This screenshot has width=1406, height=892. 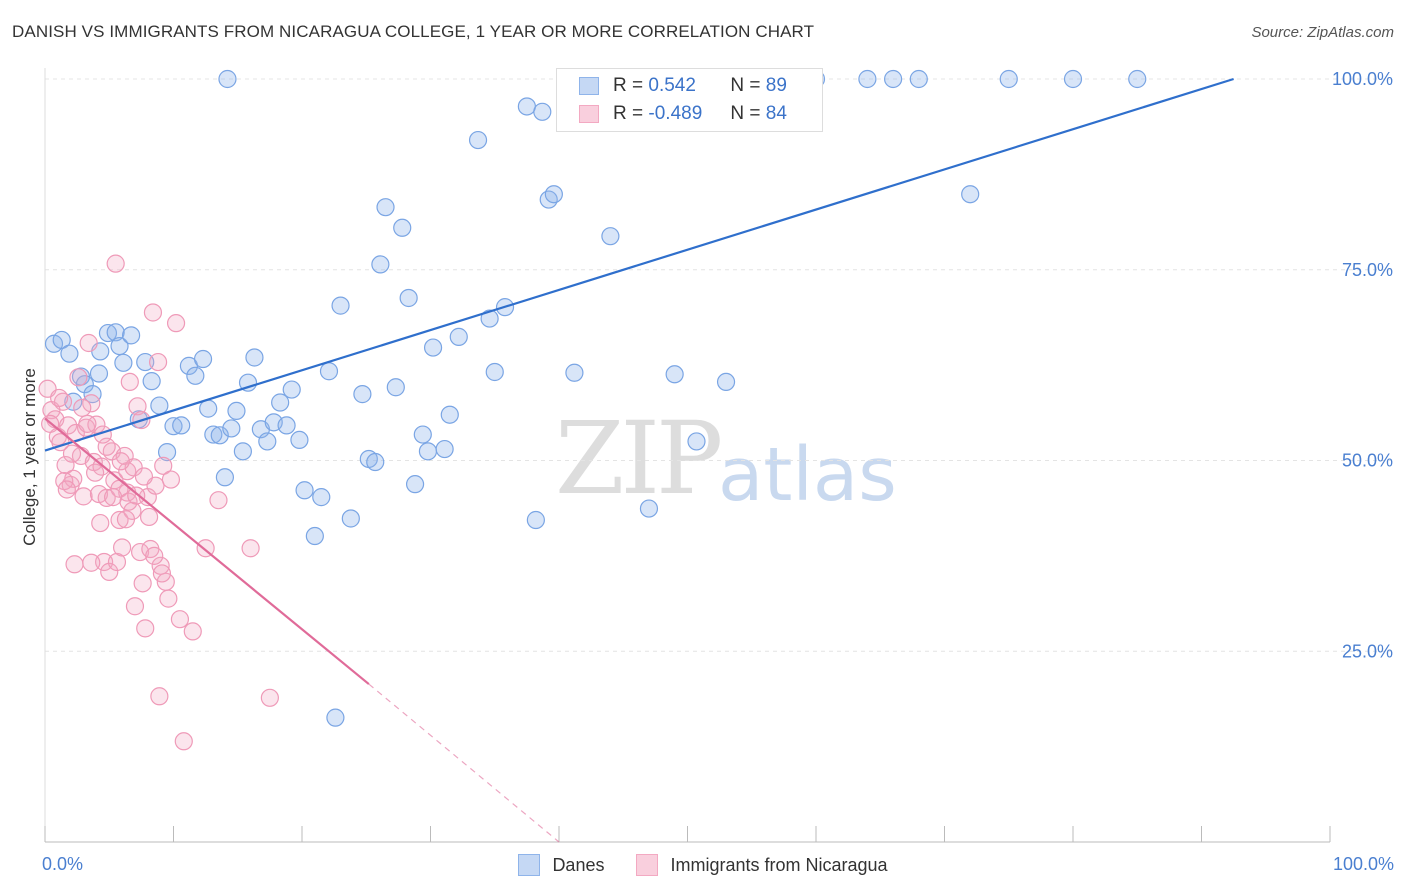 What do you see at coordinates (62, 864) in the screenshot?
I see `x-tick-label-min: 0.0%` at bounding box center [62, 864].